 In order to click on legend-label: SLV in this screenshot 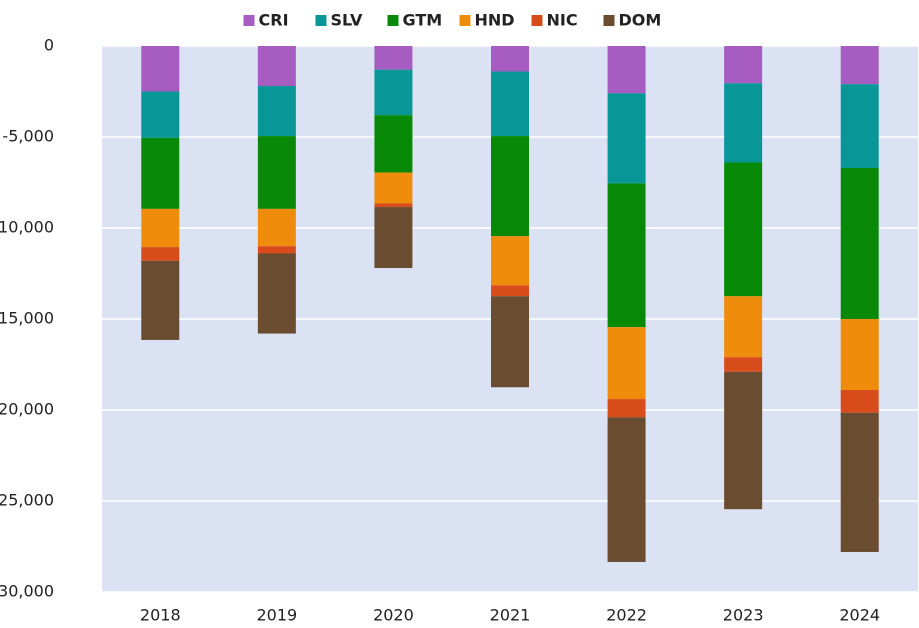, I will do `click(347, 20)`.